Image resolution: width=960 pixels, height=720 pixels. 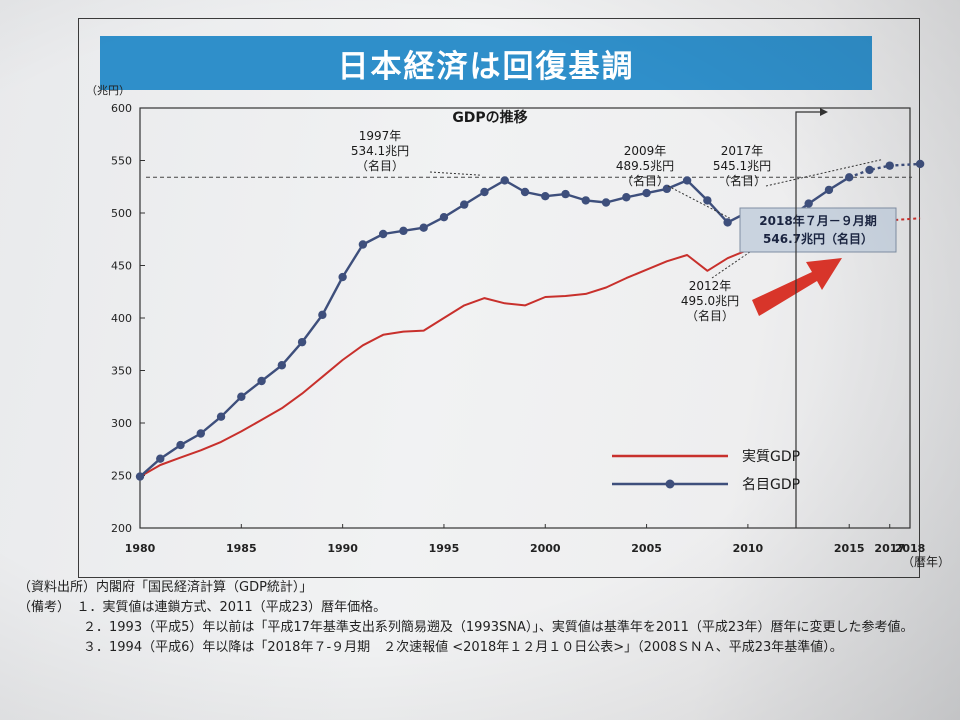 What do you see at coordinates (710, 301) in the screenshot?
I see `annotation-text: 495.0兆円` at bounding box center [710, 301].